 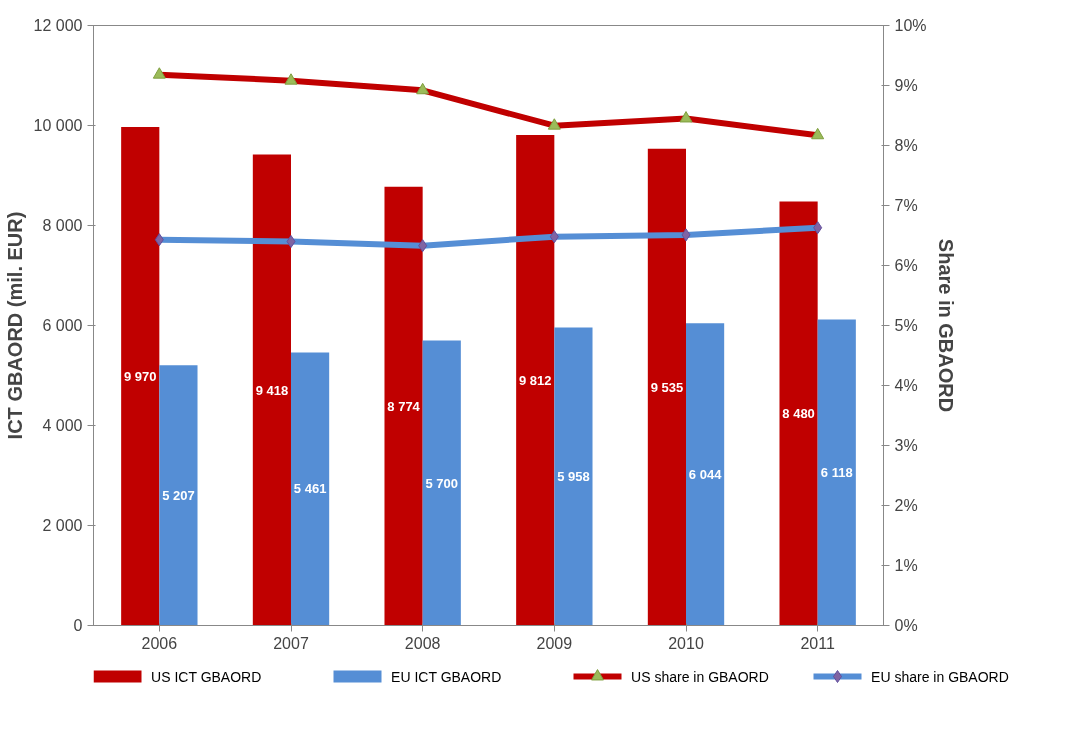 I want to click on data-label: 9 812, so click(x=535, y=380).